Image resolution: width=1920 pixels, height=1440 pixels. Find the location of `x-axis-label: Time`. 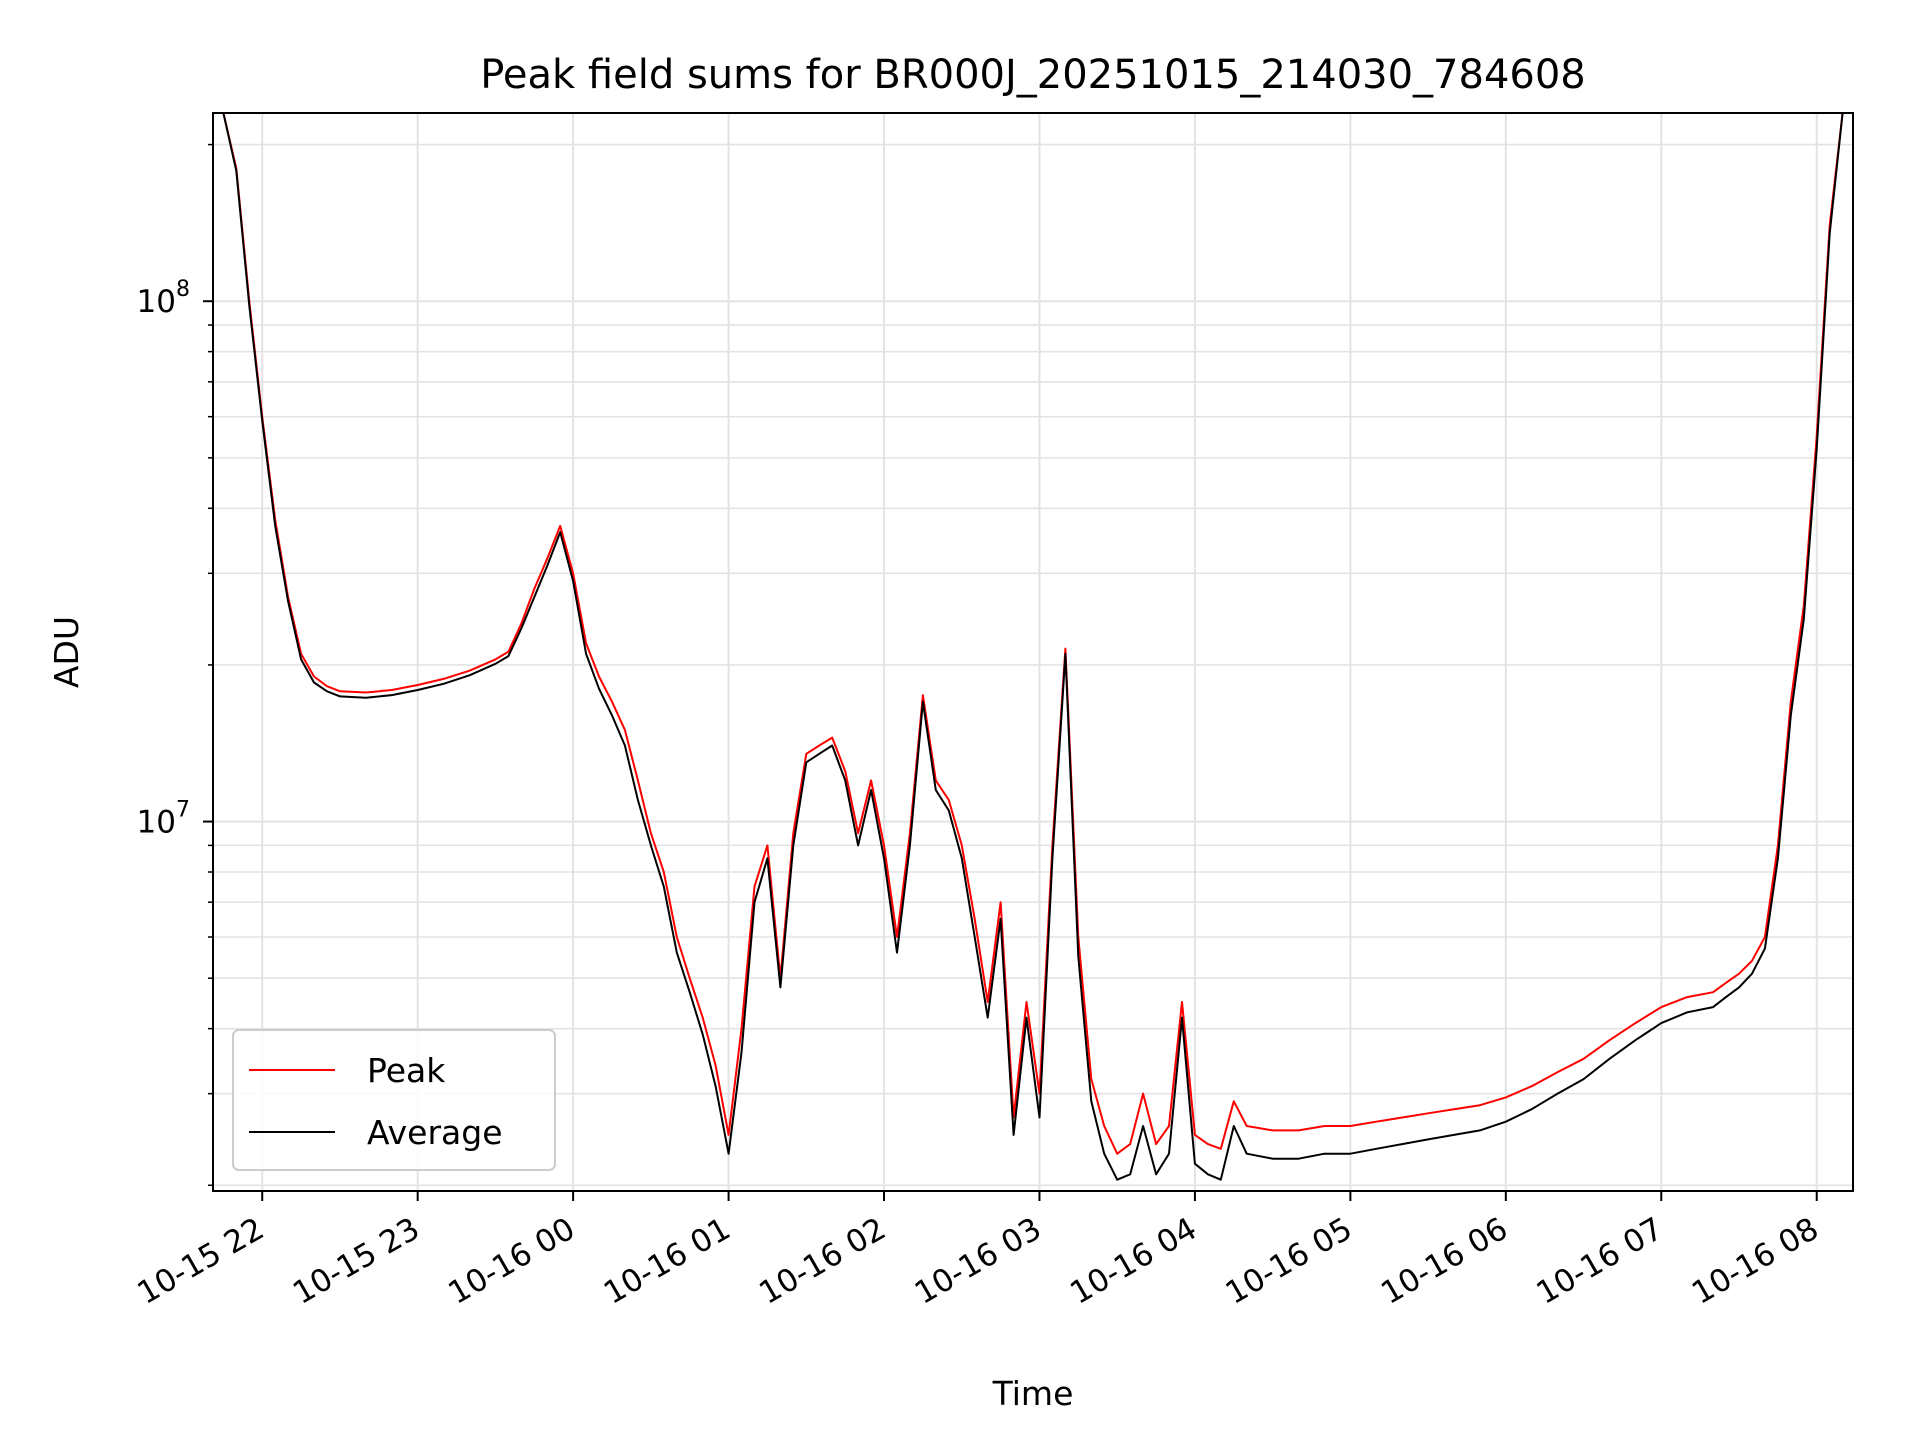

x-axis-label: Time is located at coordinates (1033, 1393).